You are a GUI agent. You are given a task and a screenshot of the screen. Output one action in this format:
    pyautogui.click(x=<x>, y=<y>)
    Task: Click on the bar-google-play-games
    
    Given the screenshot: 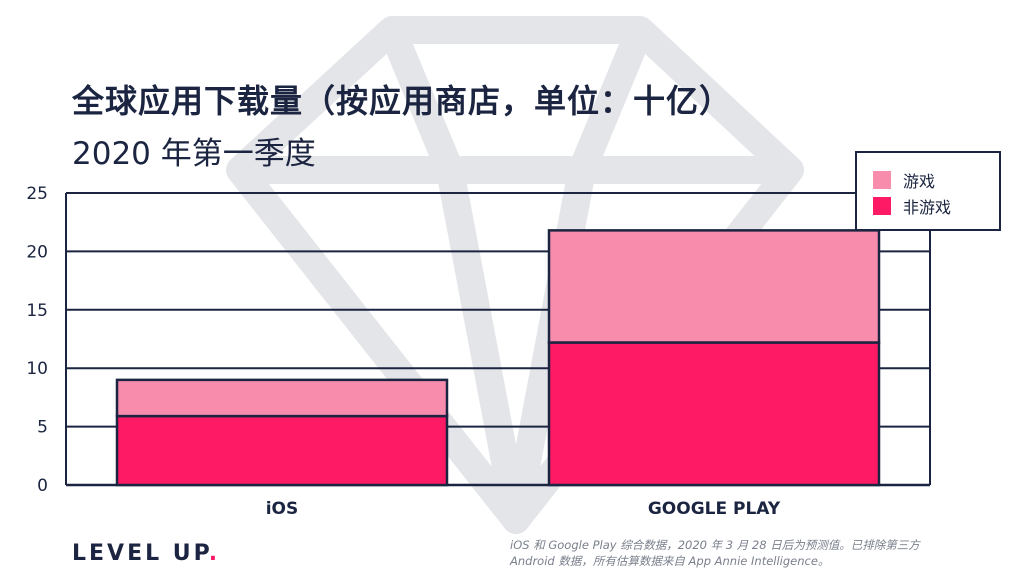 What is the action you would take?
    pyautogui.click(x=714, y=286)
    